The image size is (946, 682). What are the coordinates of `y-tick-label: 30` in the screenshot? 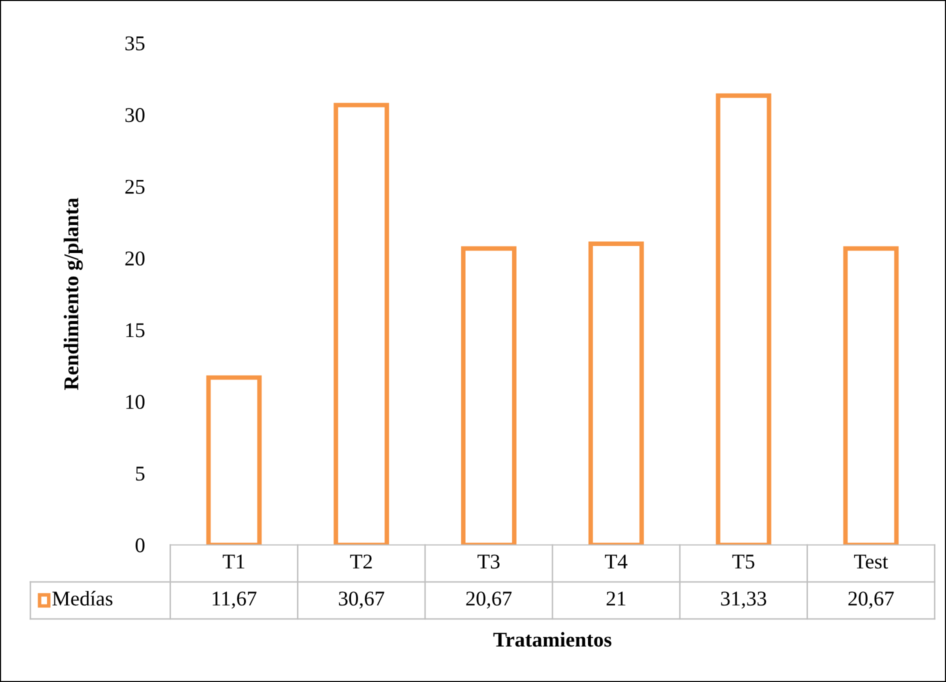 It's located at (134, 115).